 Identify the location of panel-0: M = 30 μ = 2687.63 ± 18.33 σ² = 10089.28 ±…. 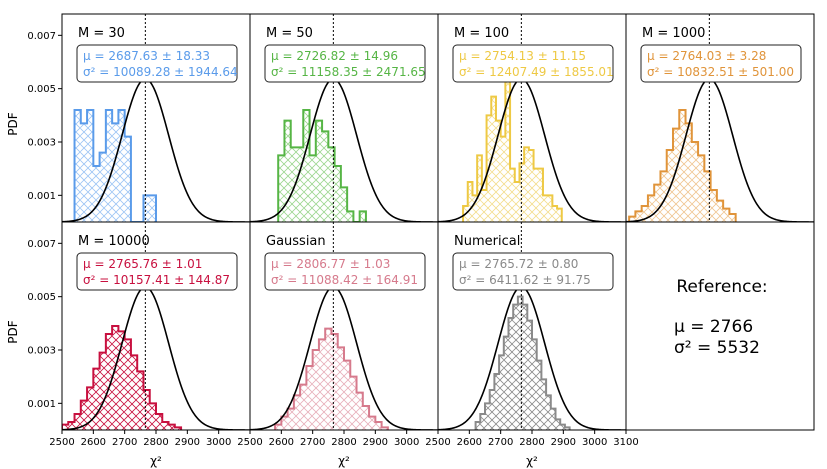
(154, 118).